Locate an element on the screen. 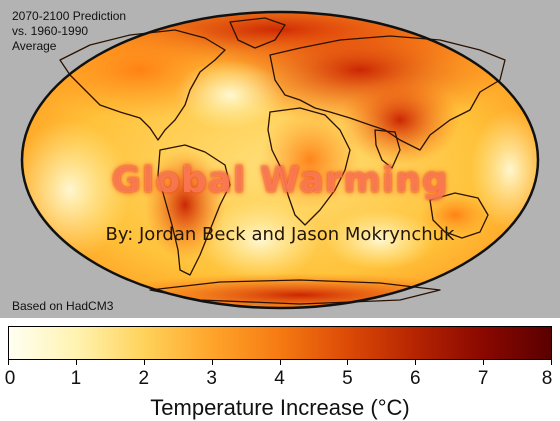 Image resolution: width=560 pixels, height=421 pixels. australia-outline is located at coordinates (459, 215).